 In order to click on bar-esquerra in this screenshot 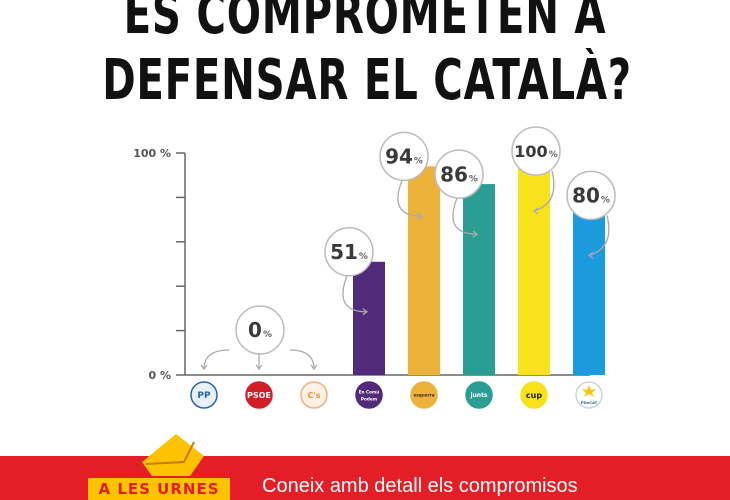, I will do `click(424, 270)`.